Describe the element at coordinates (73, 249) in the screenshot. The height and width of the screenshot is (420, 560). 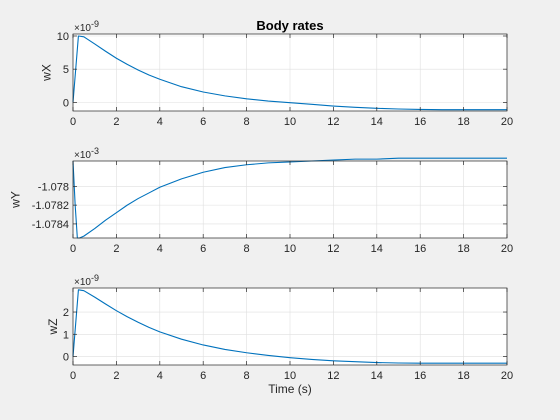
I see `axes-2-xtick-label-0: 0` at that location.